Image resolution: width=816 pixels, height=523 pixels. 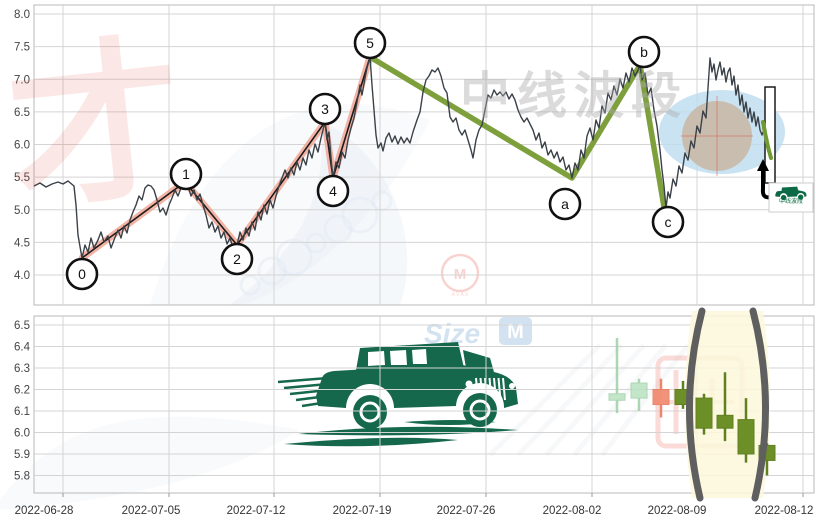 I want to click on lens-left-arc, so click(x=696, y=404).